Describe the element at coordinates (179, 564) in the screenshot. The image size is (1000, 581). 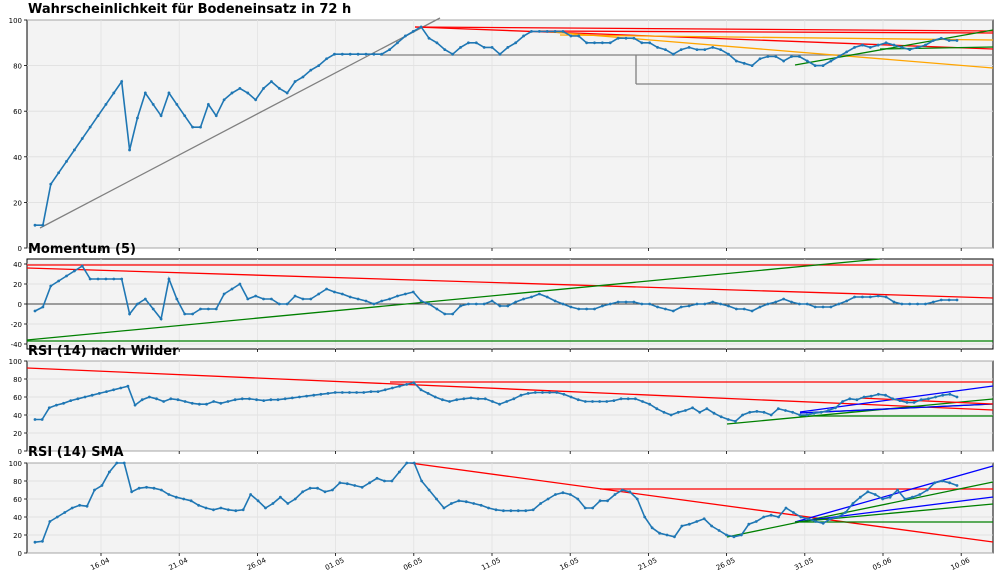
I see `x-tick-label: 21.04` at that location.